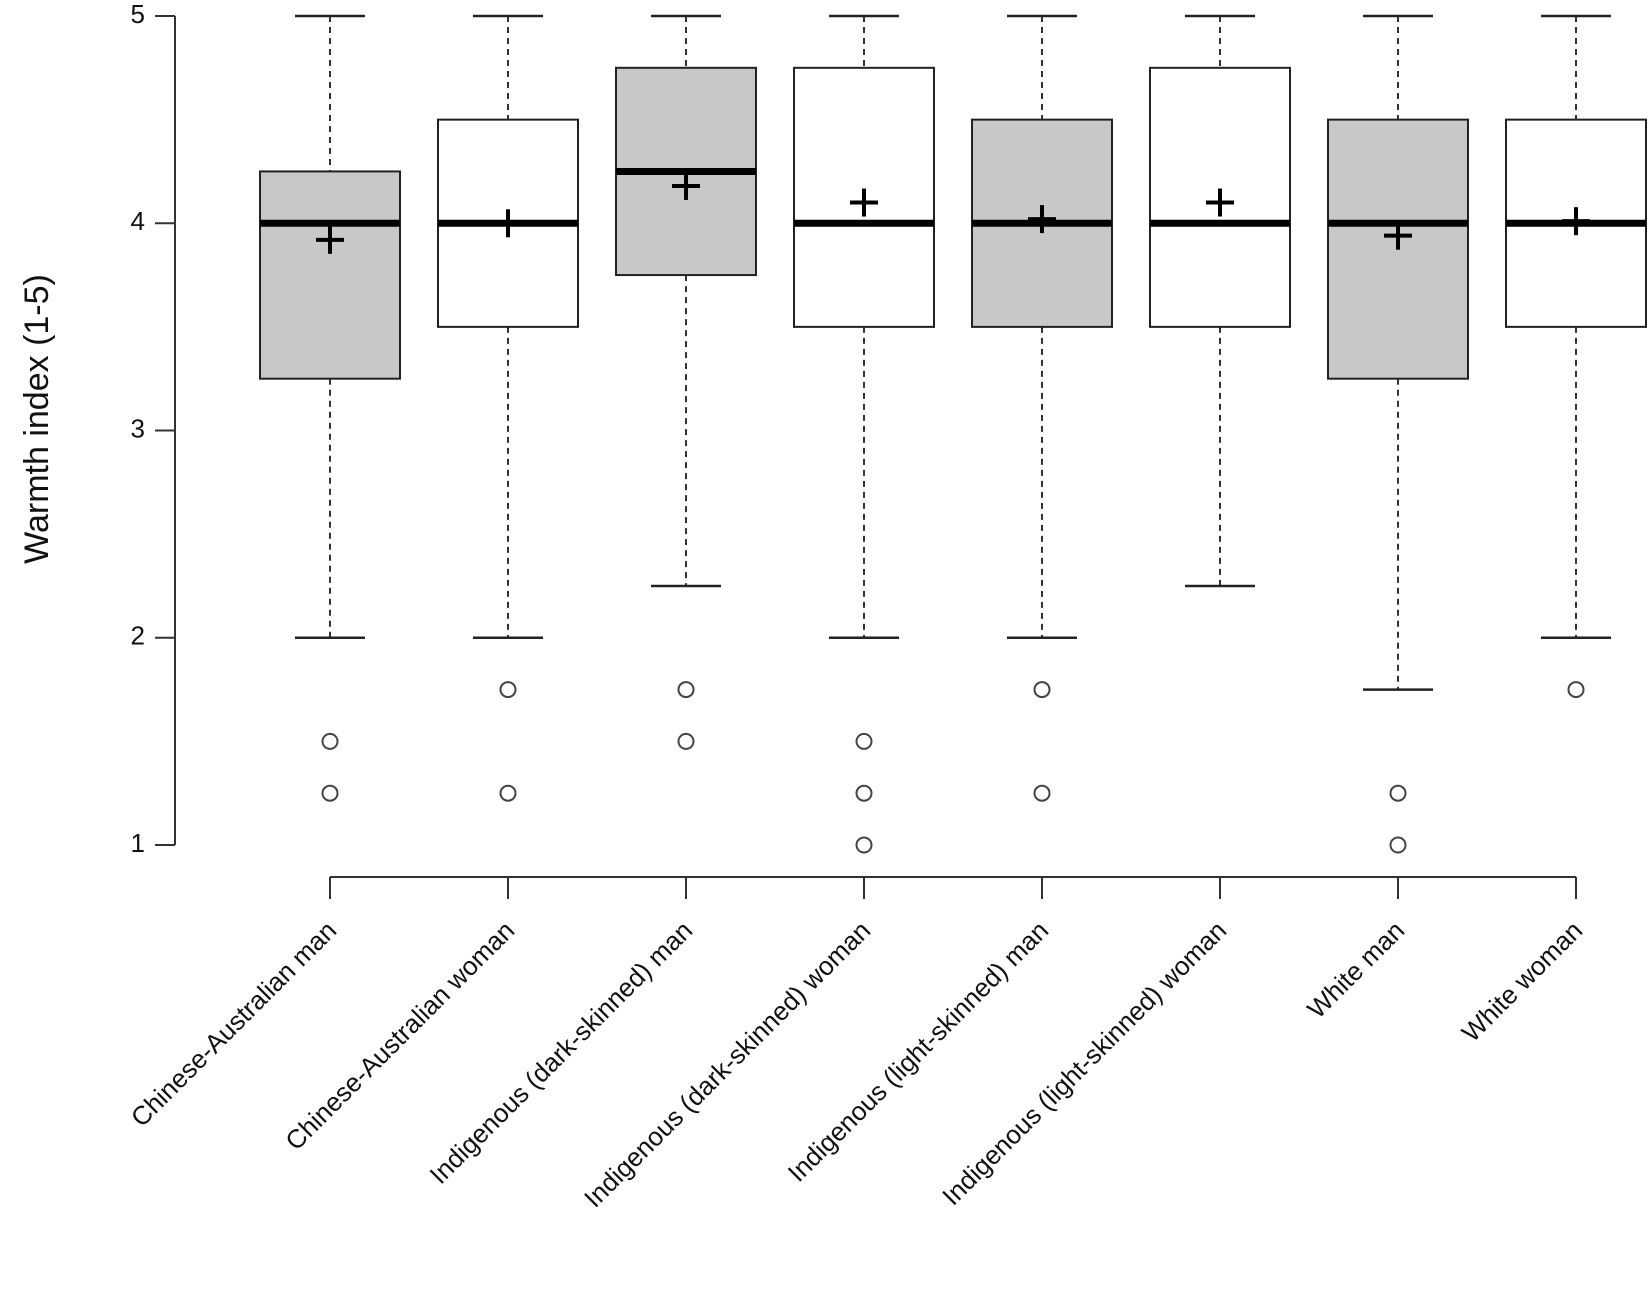 The width and height of the screenshot is (1650, 1299). I want to click on y-tick-label: 1, so click(138, 843).